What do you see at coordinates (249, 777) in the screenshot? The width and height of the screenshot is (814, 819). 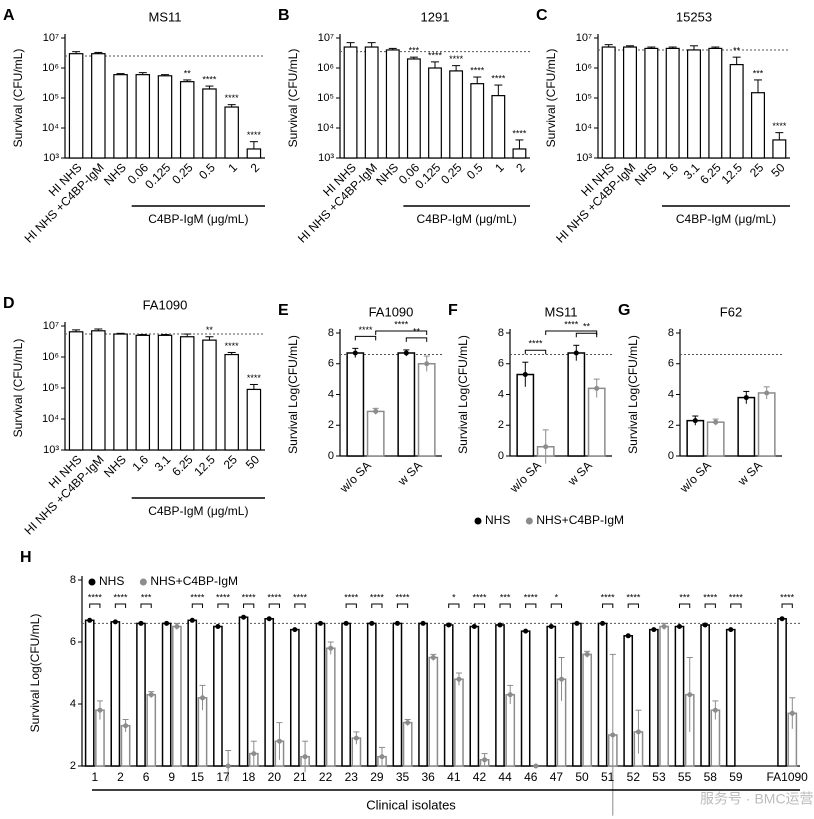 I see `x-tick-label: 18` at bounding box center [249, 777].